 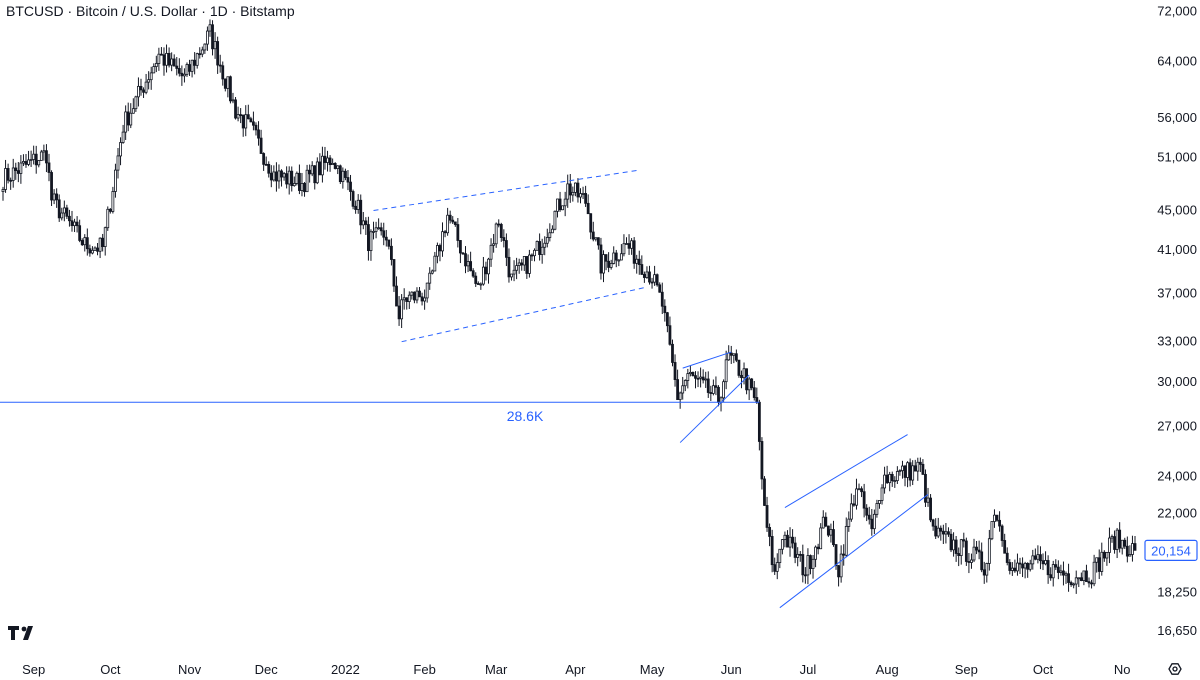 What do you see at coordinates (1177, 209) in the screenshot?
I see `y-tick-label: 45,000` at bounding box center [1177, 209].